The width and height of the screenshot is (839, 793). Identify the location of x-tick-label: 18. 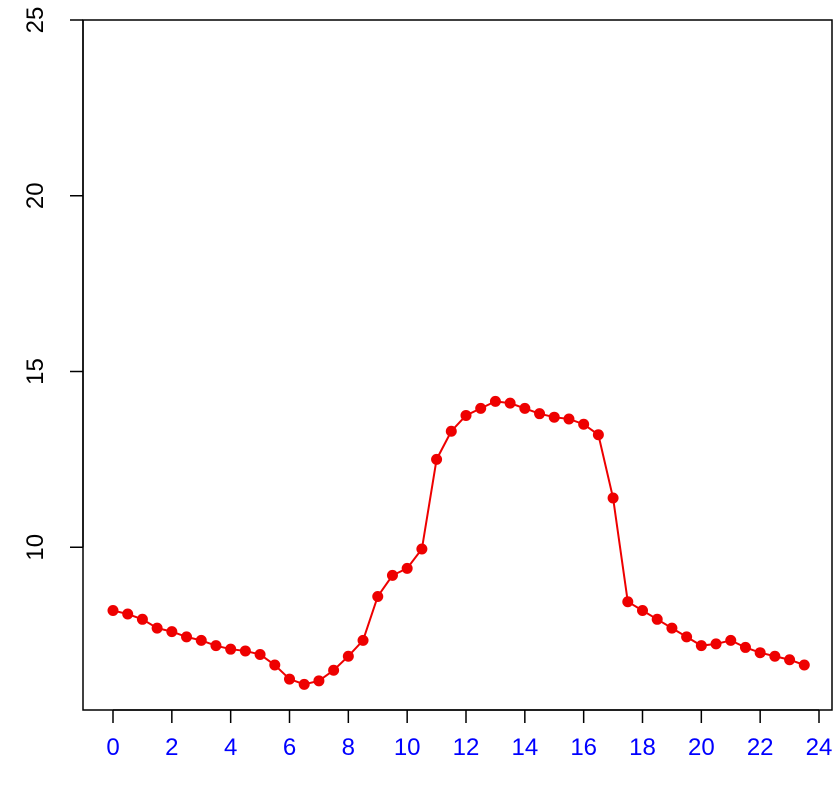
(642, 747).